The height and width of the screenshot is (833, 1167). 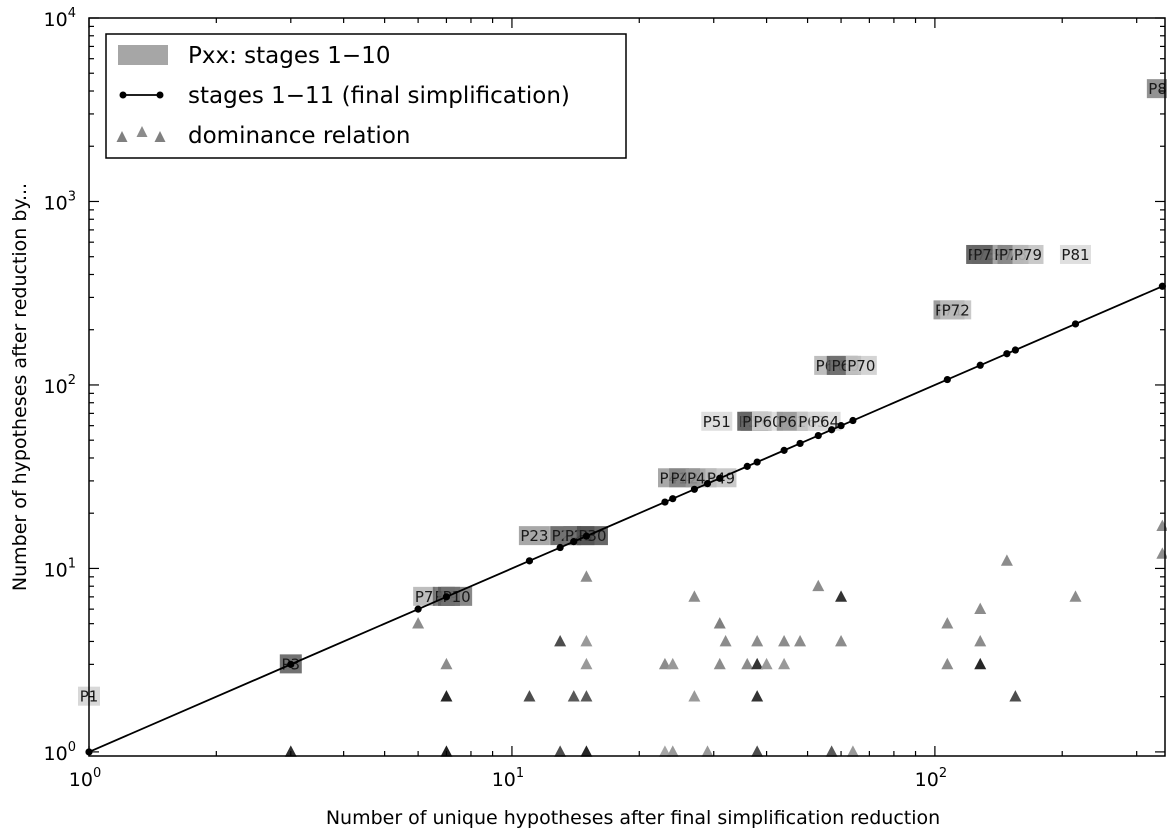 What do you see at coordinates (72, 196) in the screenshot?
I see `y-tick-exponent: 3` at bounding box center [72, 196].